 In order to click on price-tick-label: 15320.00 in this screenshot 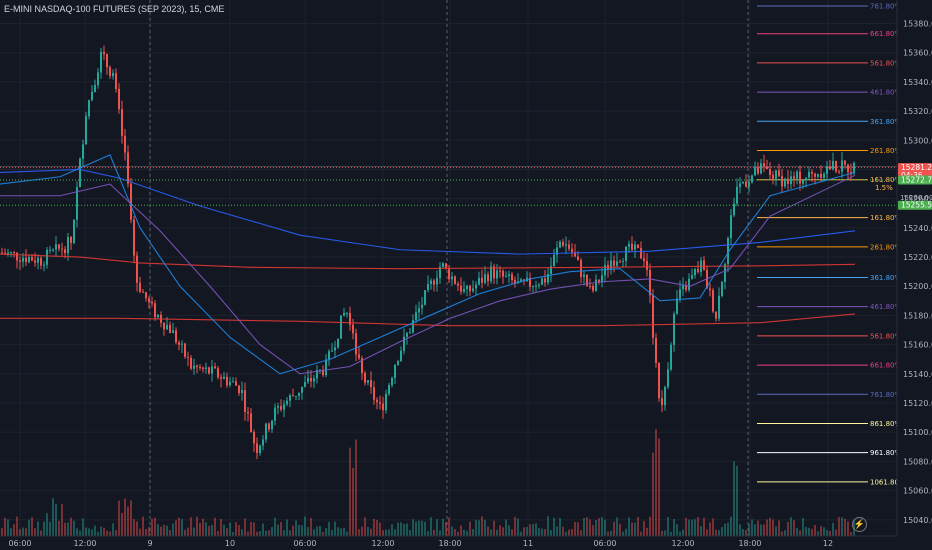, I will do `click(917, 111)`.